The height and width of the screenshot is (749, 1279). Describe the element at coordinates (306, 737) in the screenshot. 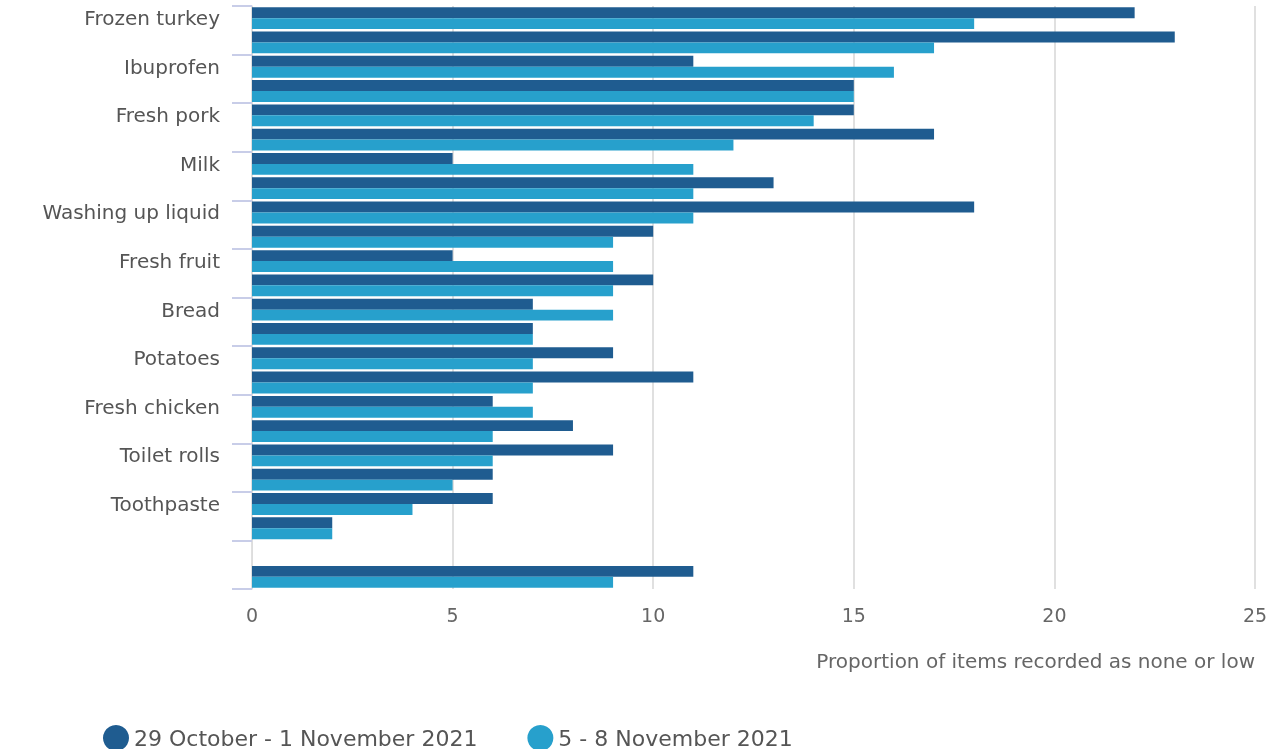

I see `legend-label: 29 October - 1 November 2021` at that location.